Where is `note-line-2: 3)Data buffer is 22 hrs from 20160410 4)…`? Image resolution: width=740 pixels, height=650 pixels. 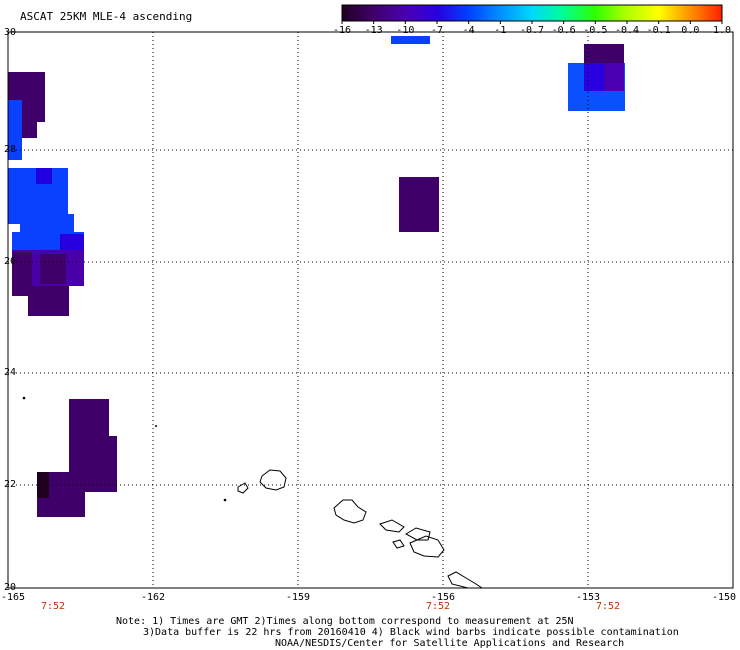 note-line-2: 3)Data buffer is 22 hrs from 20160410 4)… is located at coordinates (411, 632).